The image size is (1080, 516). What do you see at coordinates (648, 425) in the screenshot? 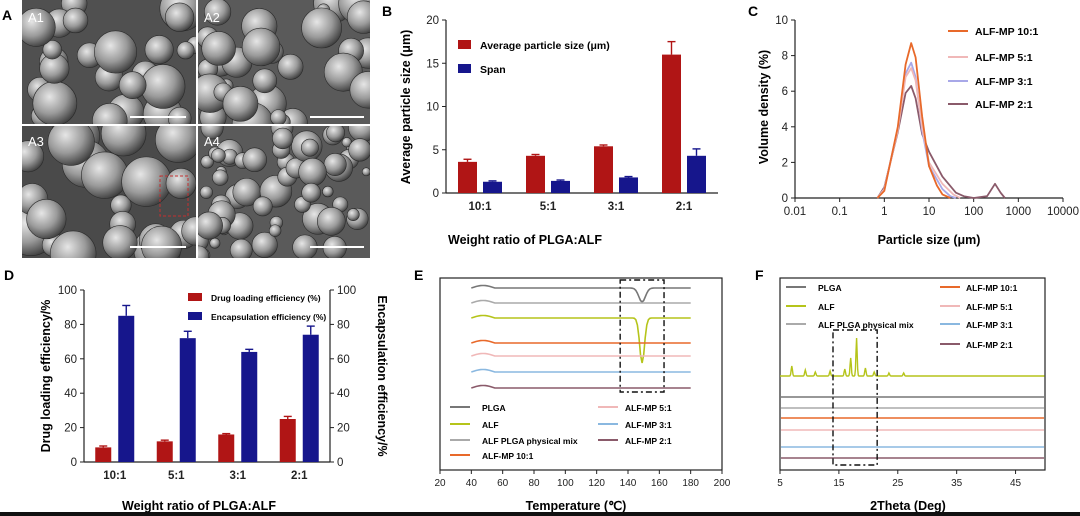
I see `legend-e-mp31: ALF-MP 3:1` at bounding box center [648, 425].